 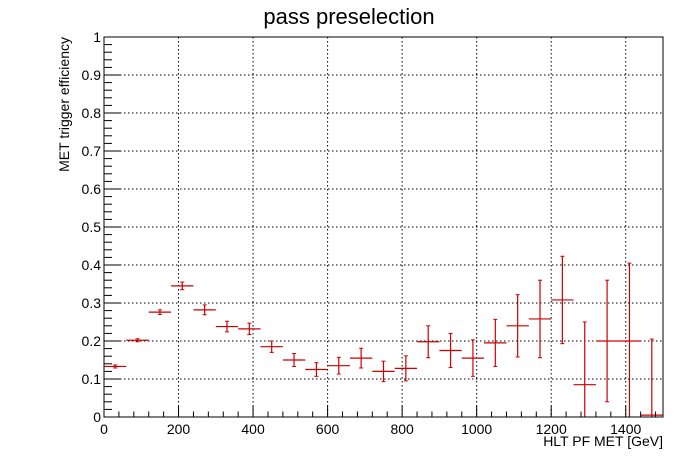 What do you see at coordinates (551, 429) in the screenshot?
I see `x-tick-label: 1200` at bounding box center [551, 429].